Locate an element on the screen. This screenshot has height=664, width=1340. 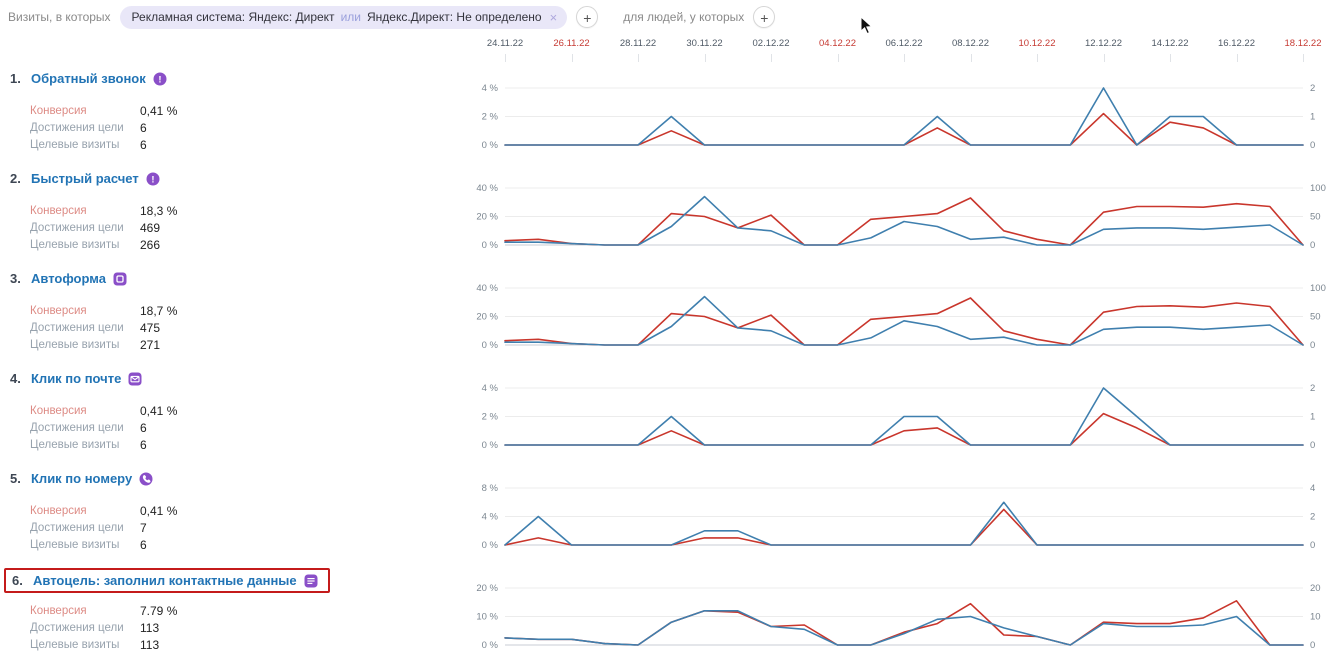
target-visits-value: 6 is located at coordinates (143, 444).